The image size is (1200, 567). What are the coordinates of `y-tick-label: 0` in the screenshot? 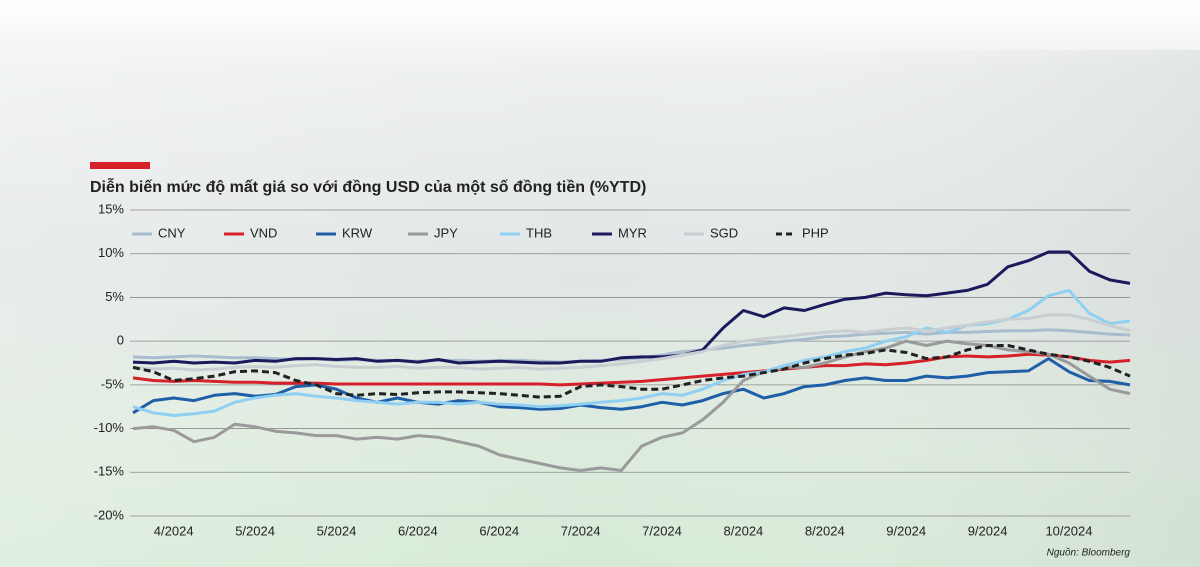 It's located at (120, 340).